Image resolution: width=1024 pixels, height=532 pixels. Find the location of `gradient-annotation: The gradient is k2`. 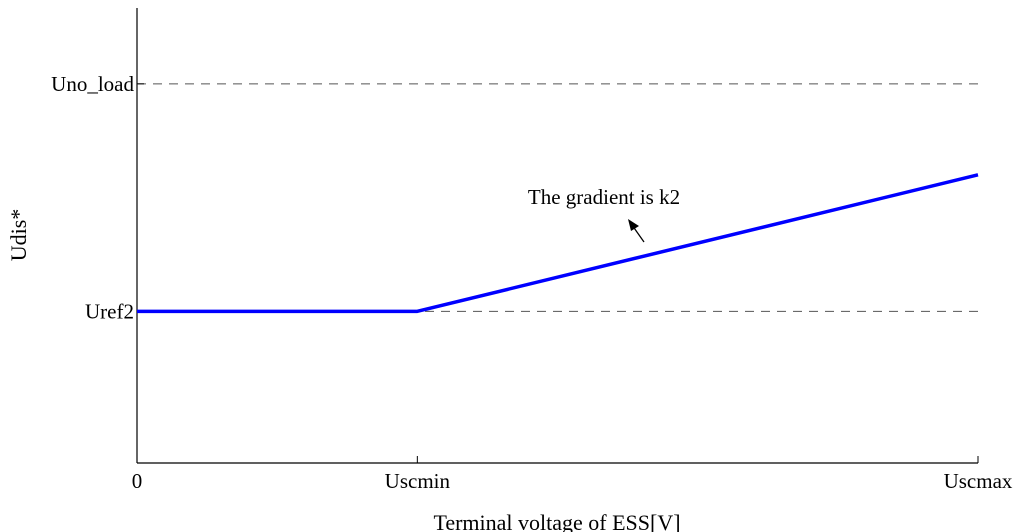

gradient-annotation: The gradient is k2 is located at coordinates (604, 197).